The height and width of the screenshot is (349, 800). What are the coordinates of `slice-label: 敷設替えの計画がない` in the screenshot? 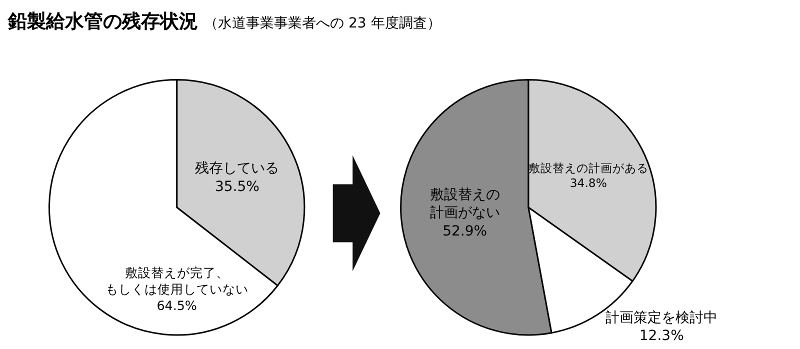 It's located at (465, 204).